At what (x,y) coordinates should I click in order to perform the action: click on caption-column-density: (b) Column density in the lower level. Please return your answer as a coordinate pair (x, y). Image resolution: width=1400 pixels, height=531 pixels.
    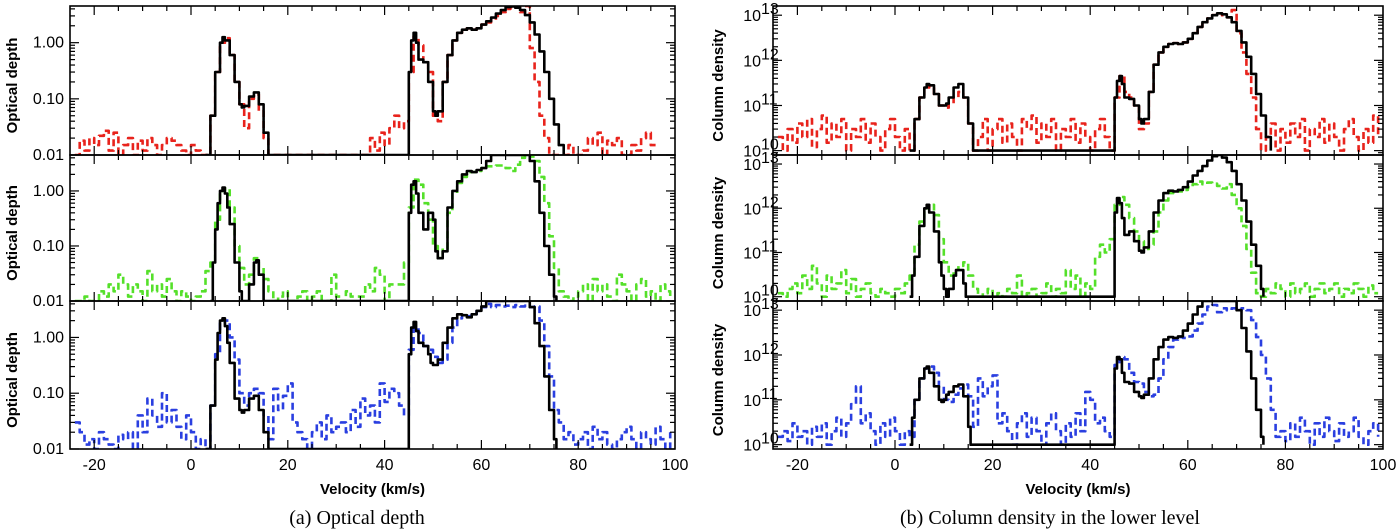
    Looking at the image, I should click on (1050, 518).